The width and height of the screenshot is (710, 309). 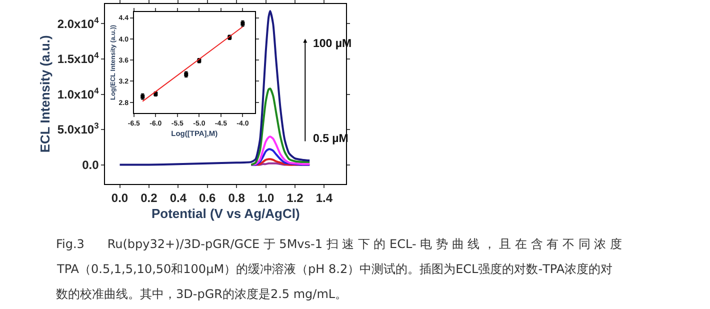 I want to click on y-axis-title: ECL Intensity (a.u.), so click(x=44, y=94).